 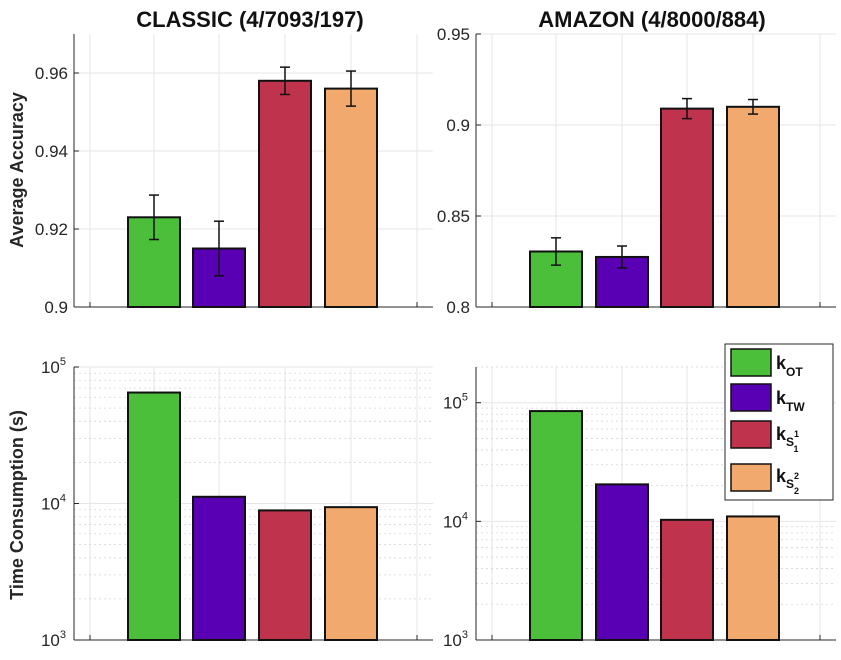 I want to click on y-tick-label: 0.8, so click(x=458, y=307).